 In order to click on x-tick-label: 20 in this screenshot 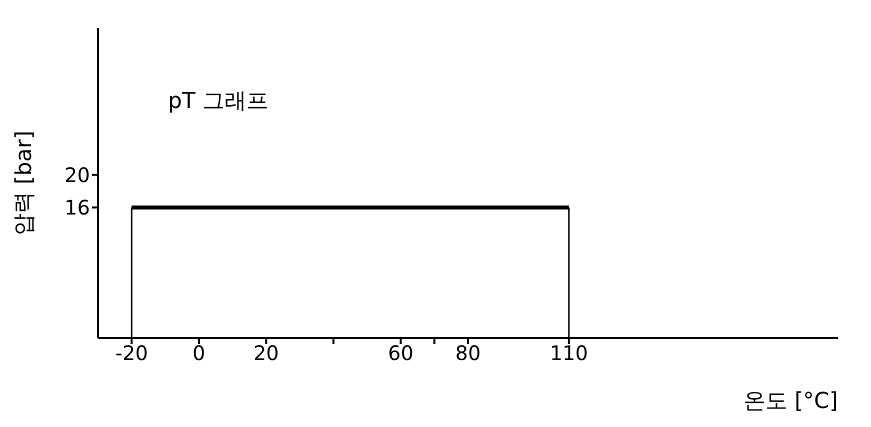, I will do `click(266, 353)`.